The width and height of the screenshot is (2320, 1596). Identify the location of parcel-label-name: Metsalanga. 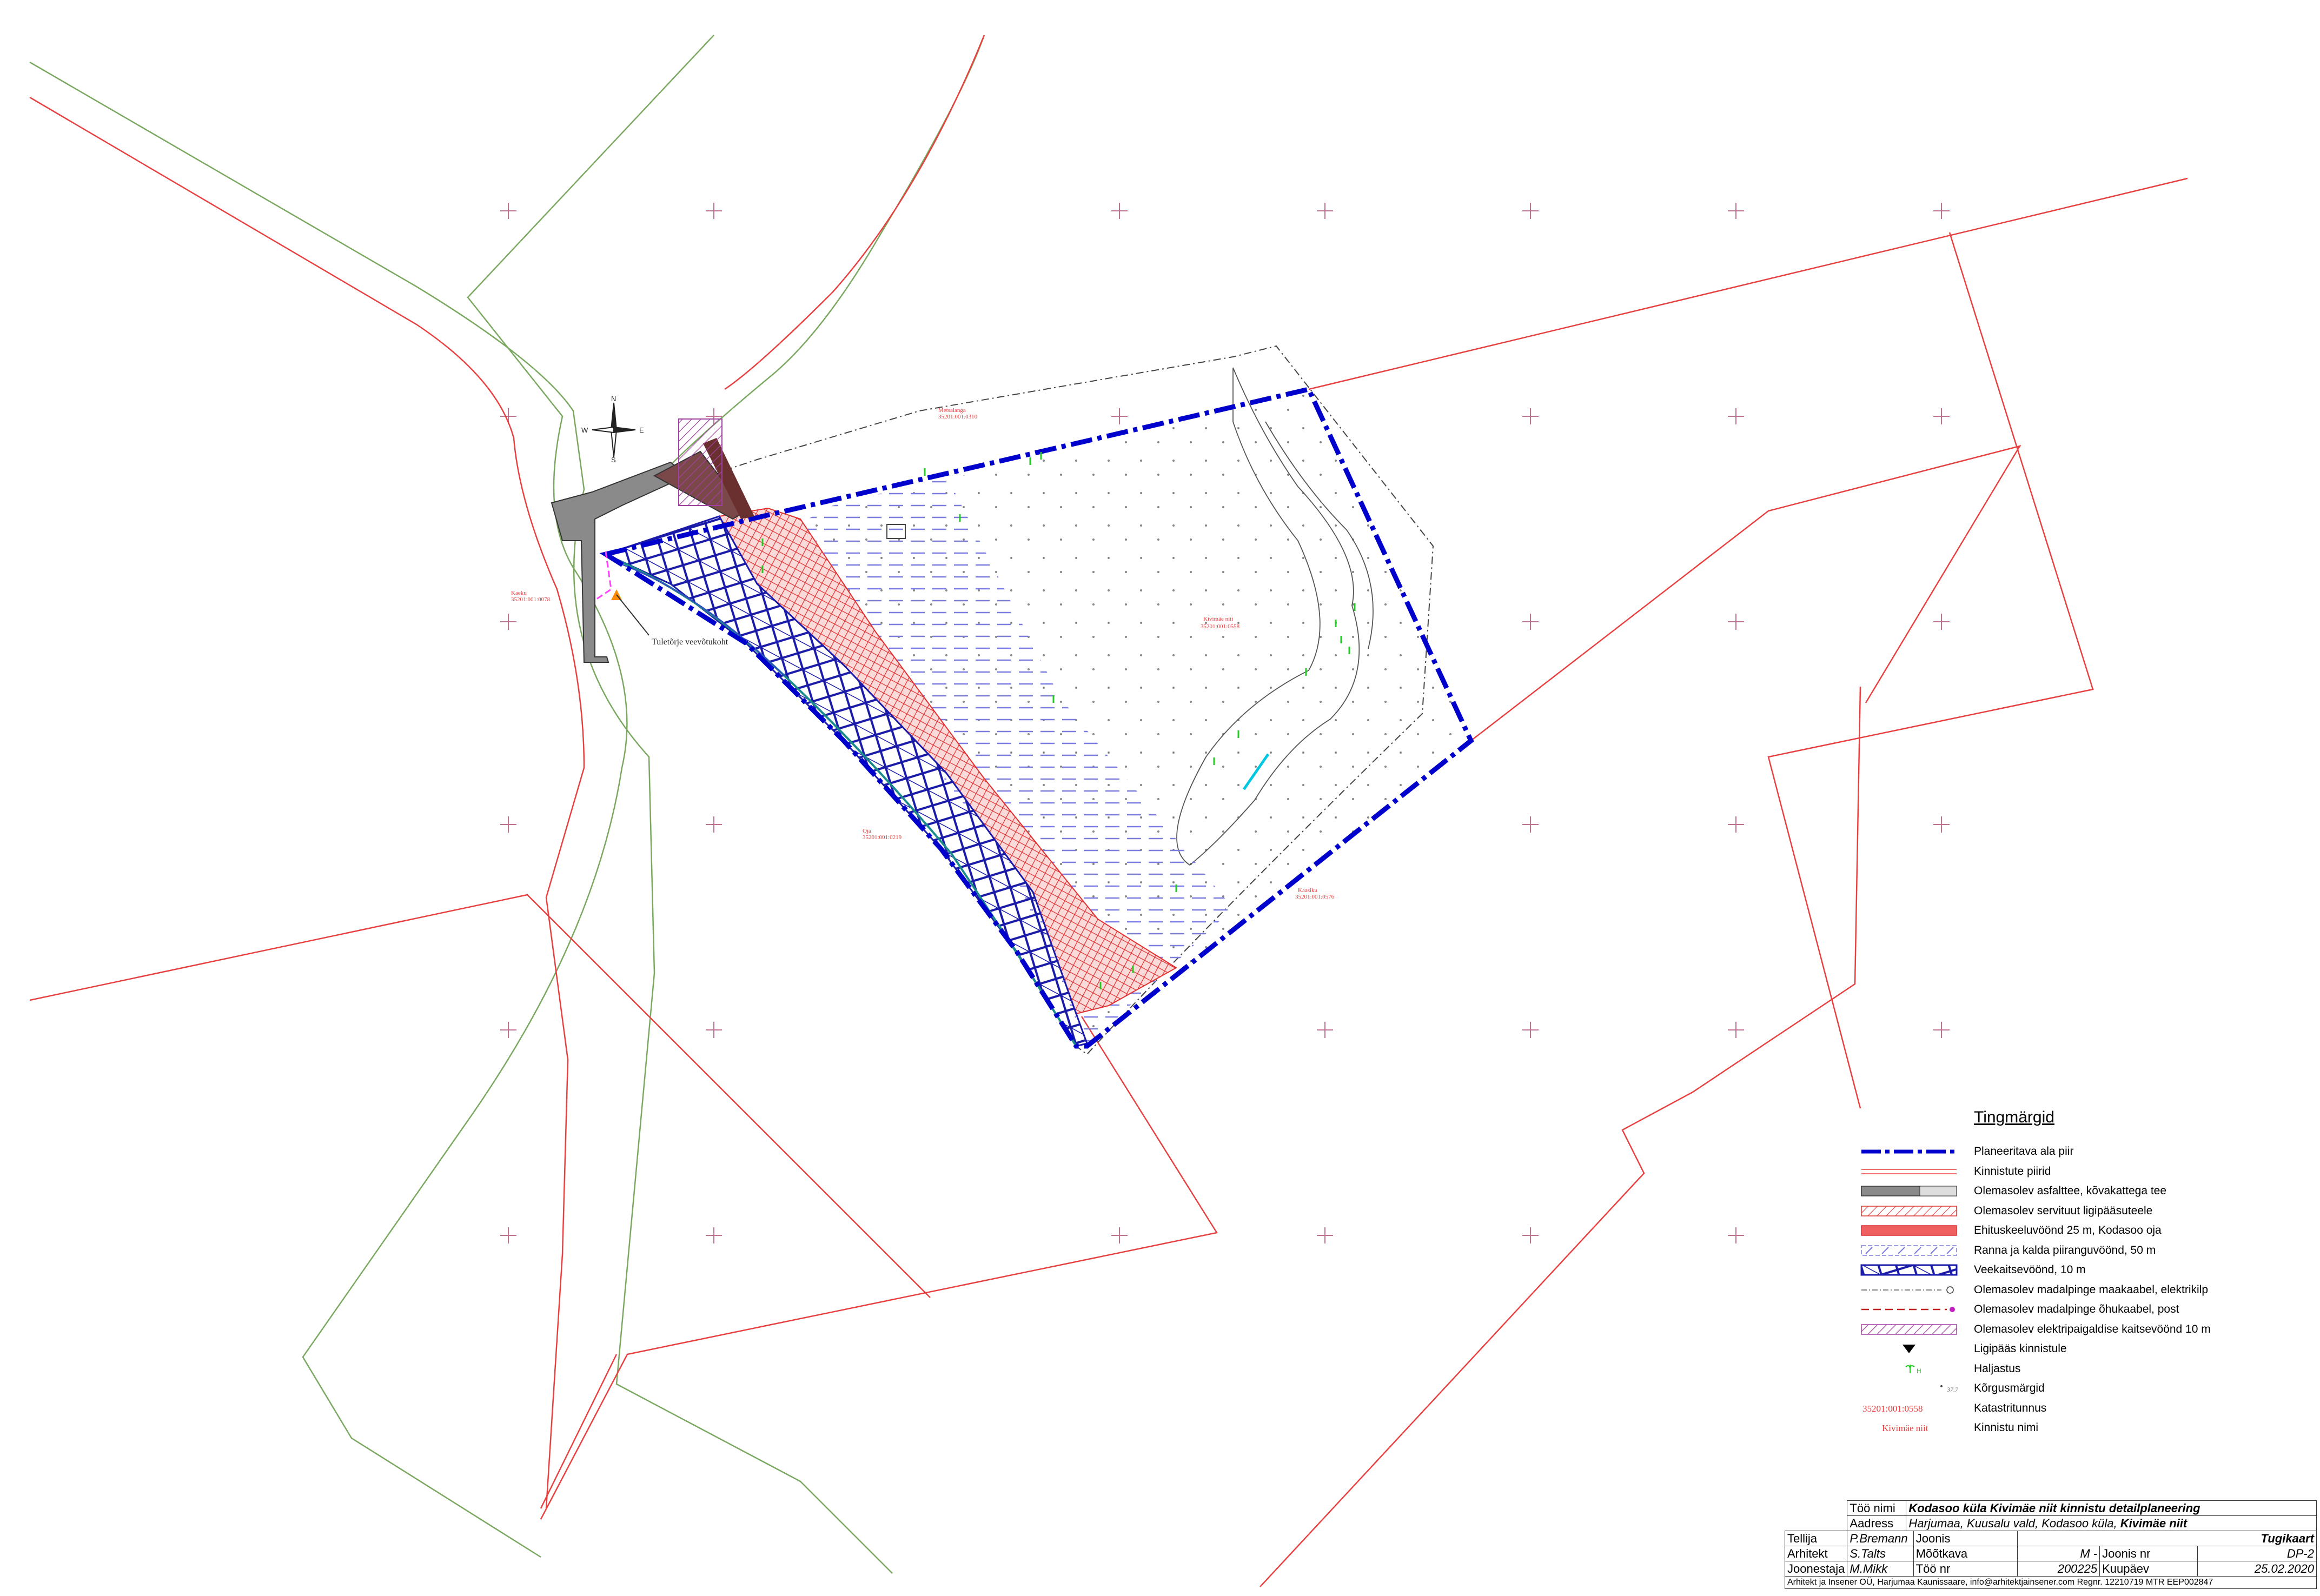
(952, 410).